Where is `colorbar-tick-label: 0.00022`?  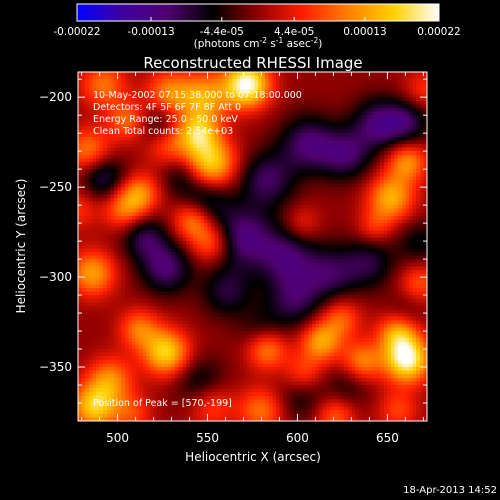
colorbar-tick-label: 0.00022 is located at coordinates (438, 32).